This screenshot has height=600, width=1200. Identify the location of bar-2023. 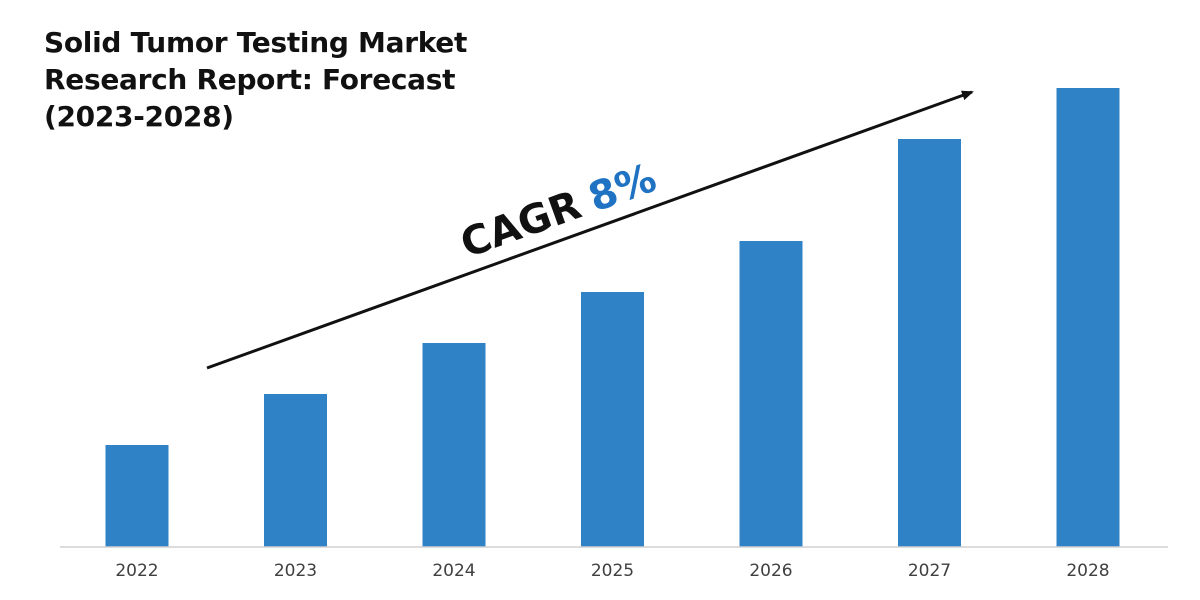
(295, 470).